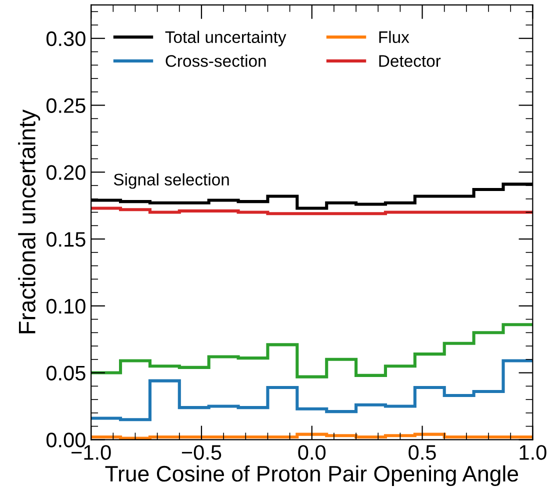 This screenshot has height=494, width=552. What do you see at coordinates (66, 440) in the screenshot?
I see `y-tick-label: 0.00` at bounding box center [66, 440].